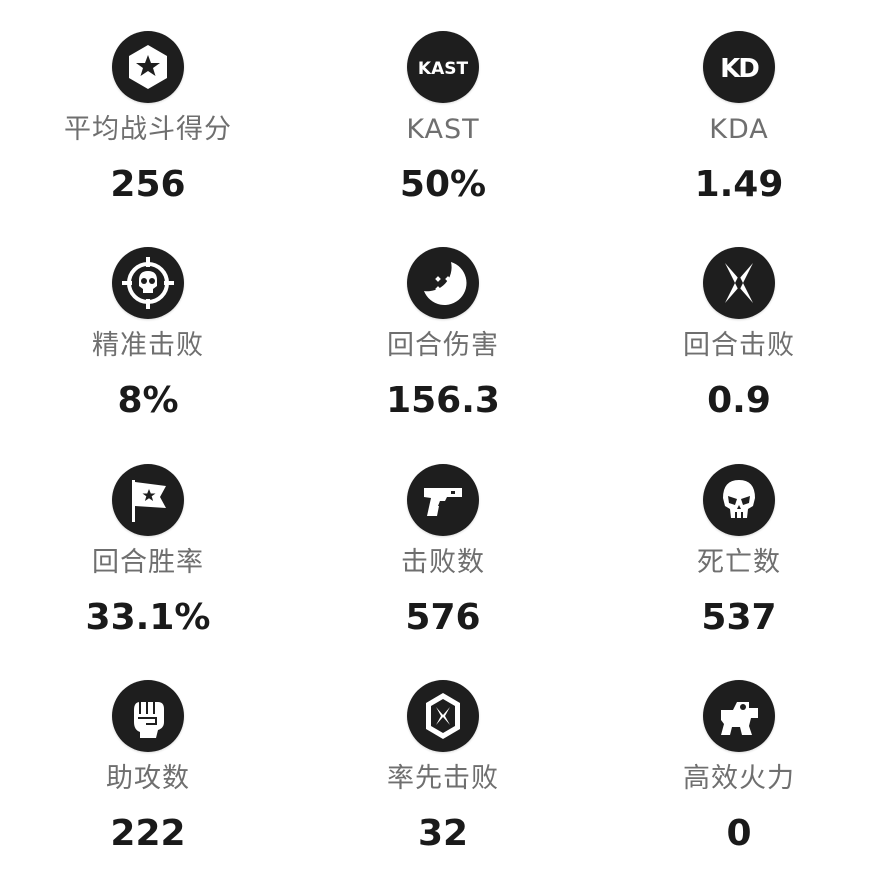  What do you see at coordinates (443, 400) in the screenshot?
I see `stat-value: 156.3` at bounding box center [443, 400].